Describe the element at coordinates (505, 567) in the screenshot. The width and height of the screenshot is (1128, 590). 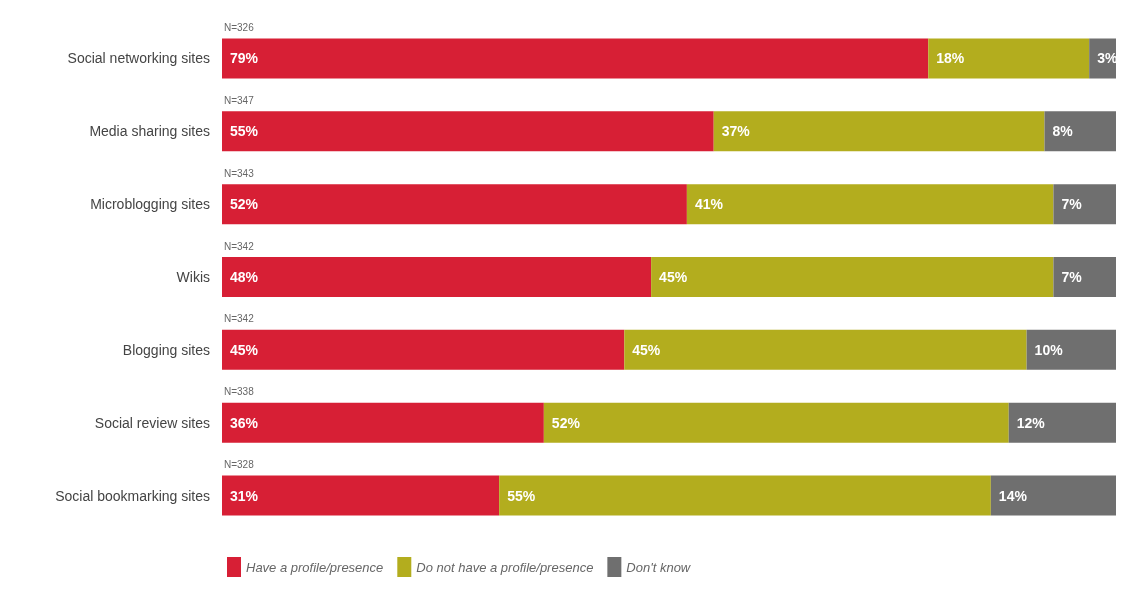
I see `legend-label: Do not have a profile/presence` at that location.